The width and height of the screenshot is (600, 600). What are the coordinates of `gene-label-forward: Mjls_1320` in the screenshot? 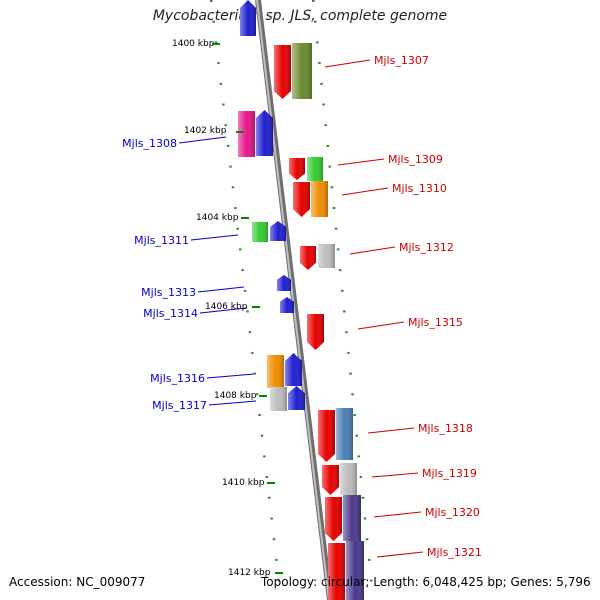 It's located at (452, 512).